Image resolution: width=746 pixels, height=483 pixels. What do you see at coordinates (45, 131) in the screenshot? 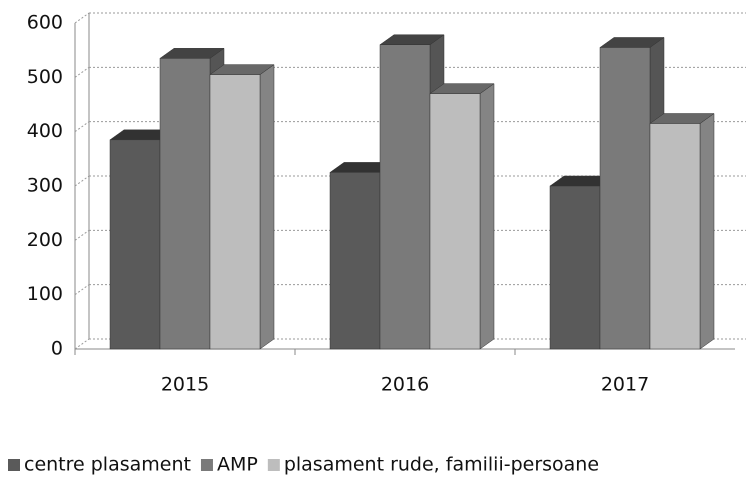
I see `y-tick-label: 400` at bounding box center [45, 131].